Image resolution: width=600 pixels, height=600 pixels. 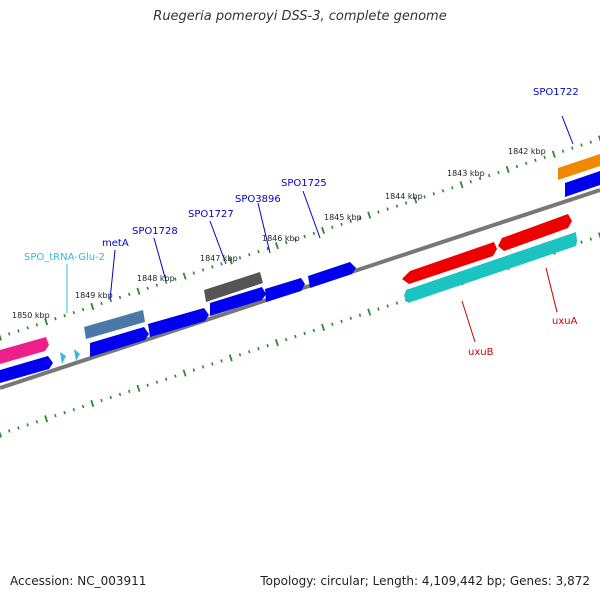 What do you see at coordinates (219, 258) in the screenshot?
I see `tick-label-1847: 1847 kbp` at bounding box center [219, 258].